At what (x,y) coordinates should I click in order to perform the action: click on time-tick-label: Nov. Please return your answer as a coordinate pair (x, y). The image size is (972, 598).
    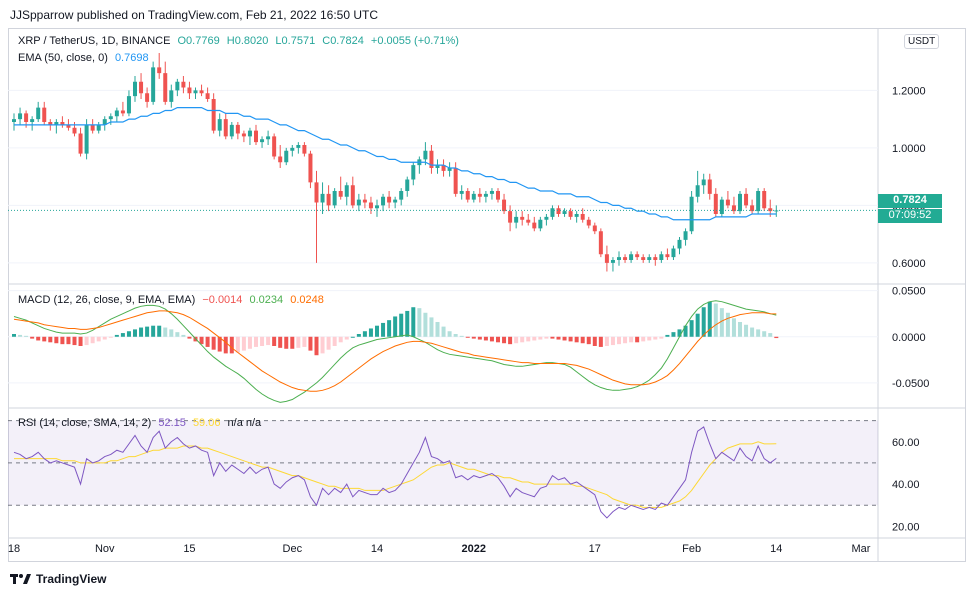
    Looking at the image, I should click on (105, 549).